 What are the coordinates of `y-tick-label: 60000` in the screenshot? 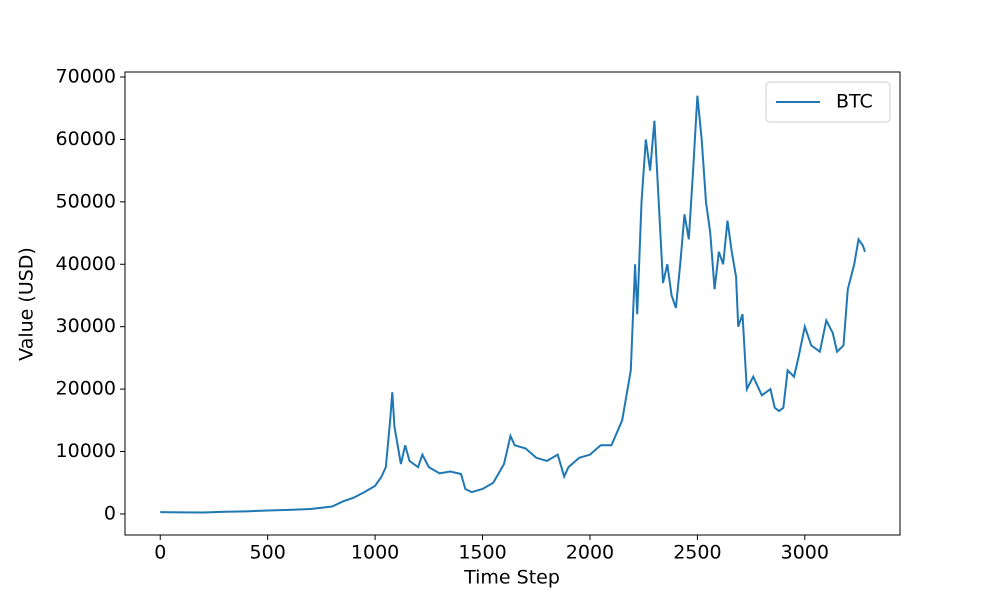 It's located at (86, 139).